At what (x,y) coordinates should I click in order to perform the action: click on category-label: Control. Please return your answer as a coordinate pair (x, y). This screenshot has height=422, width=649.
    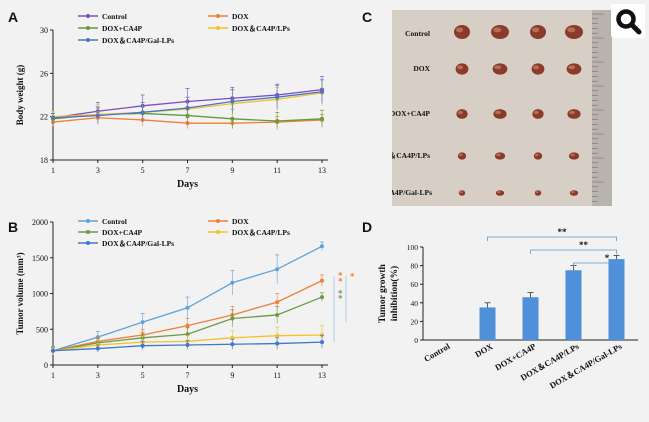
    Looking at the image, I should click on (437, 352).